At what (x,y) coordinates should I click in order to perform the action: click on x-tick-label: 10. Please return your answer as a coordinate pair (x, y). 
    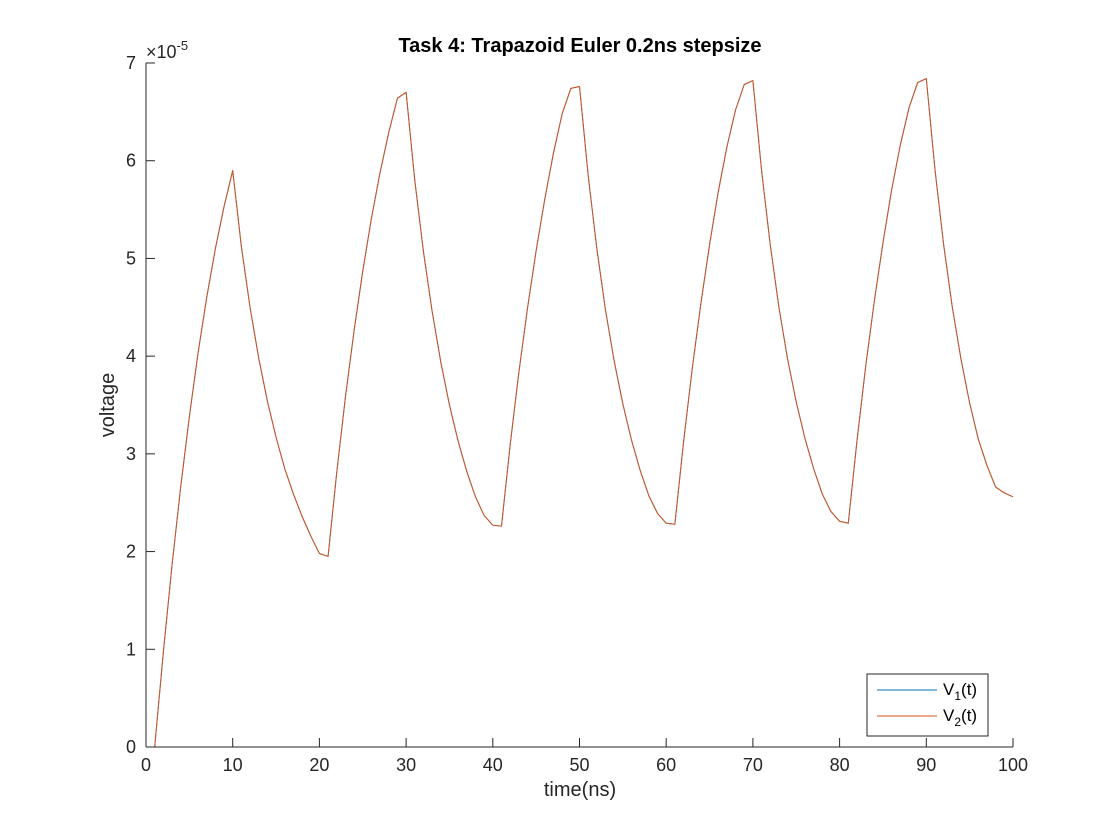
    Looking at the image, I should click on (233, 765).